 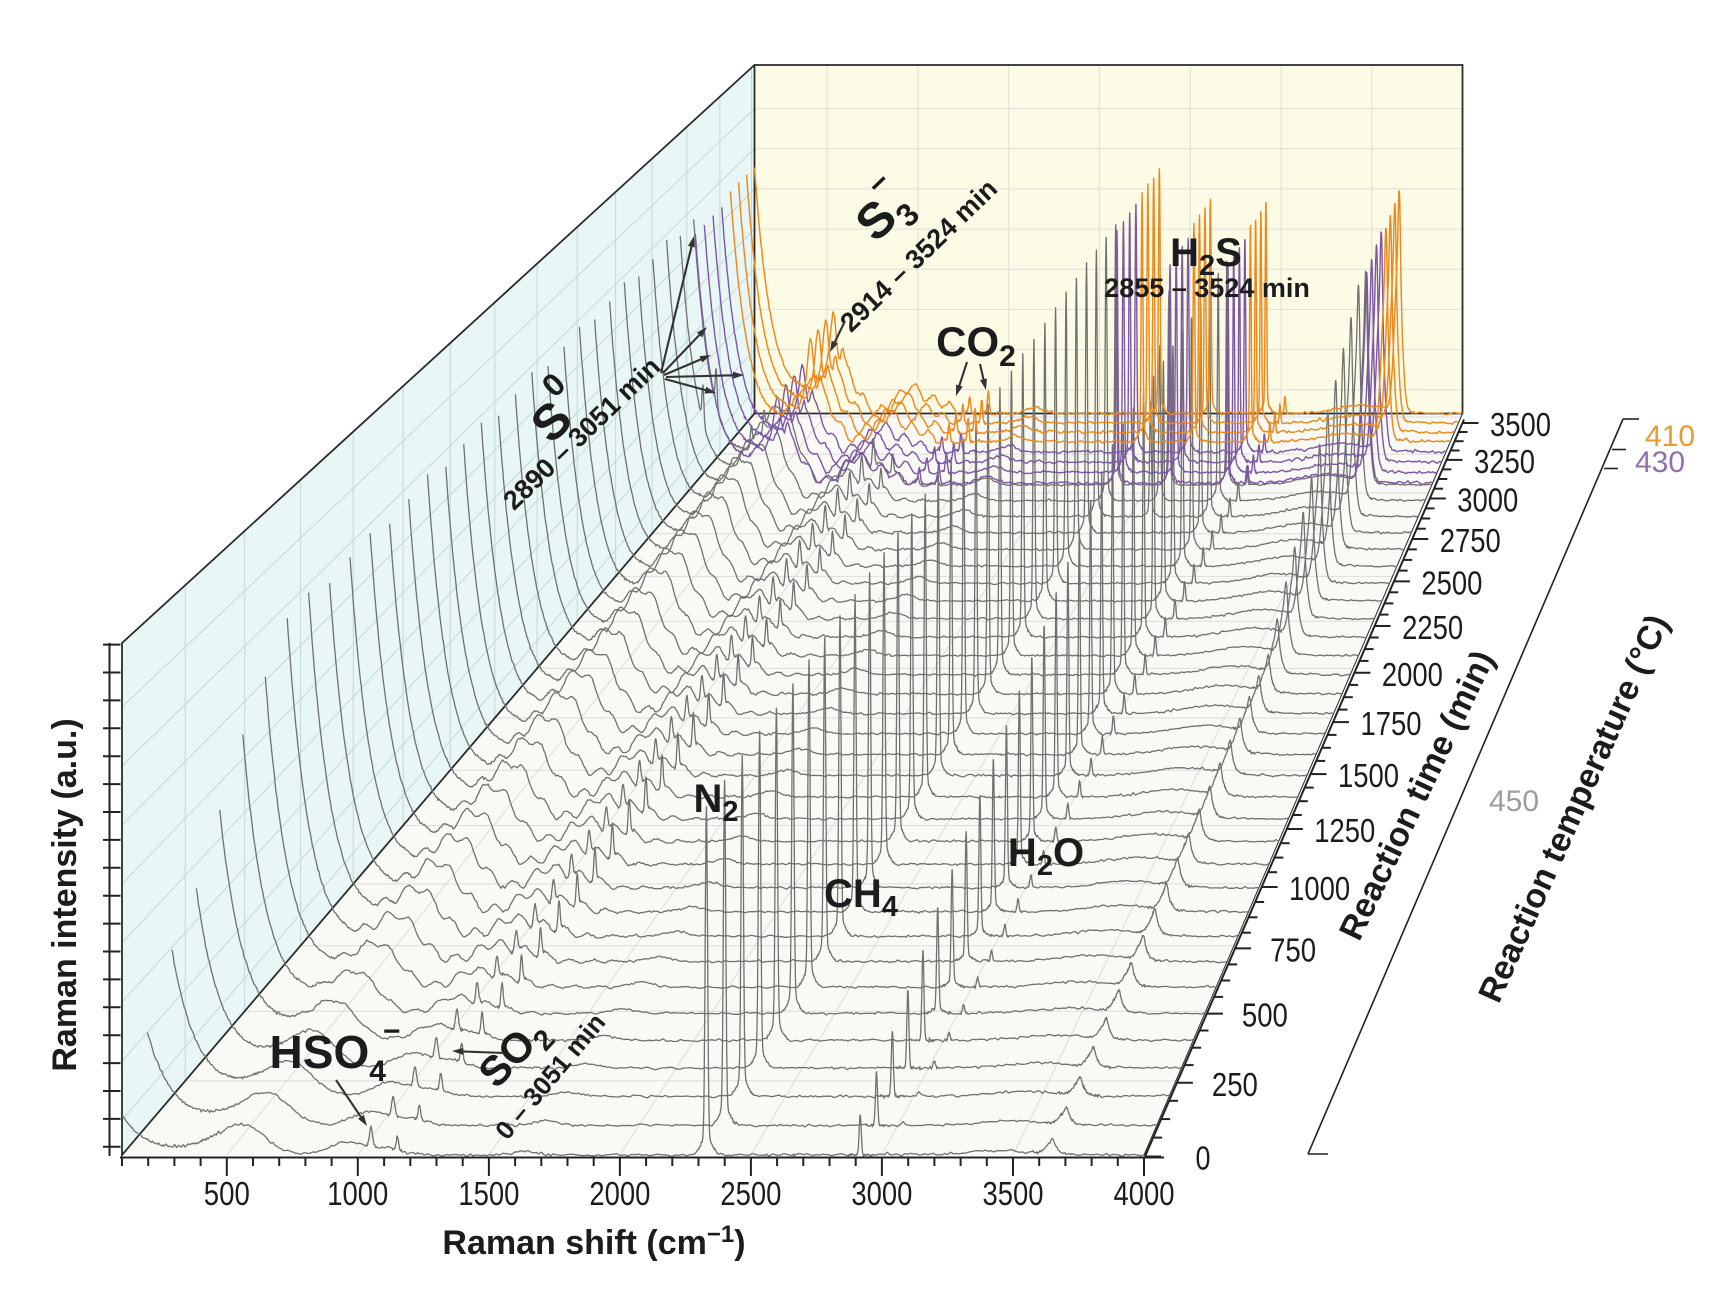 I want to click on svg-text: 2750, so click(x=1470, y=540).